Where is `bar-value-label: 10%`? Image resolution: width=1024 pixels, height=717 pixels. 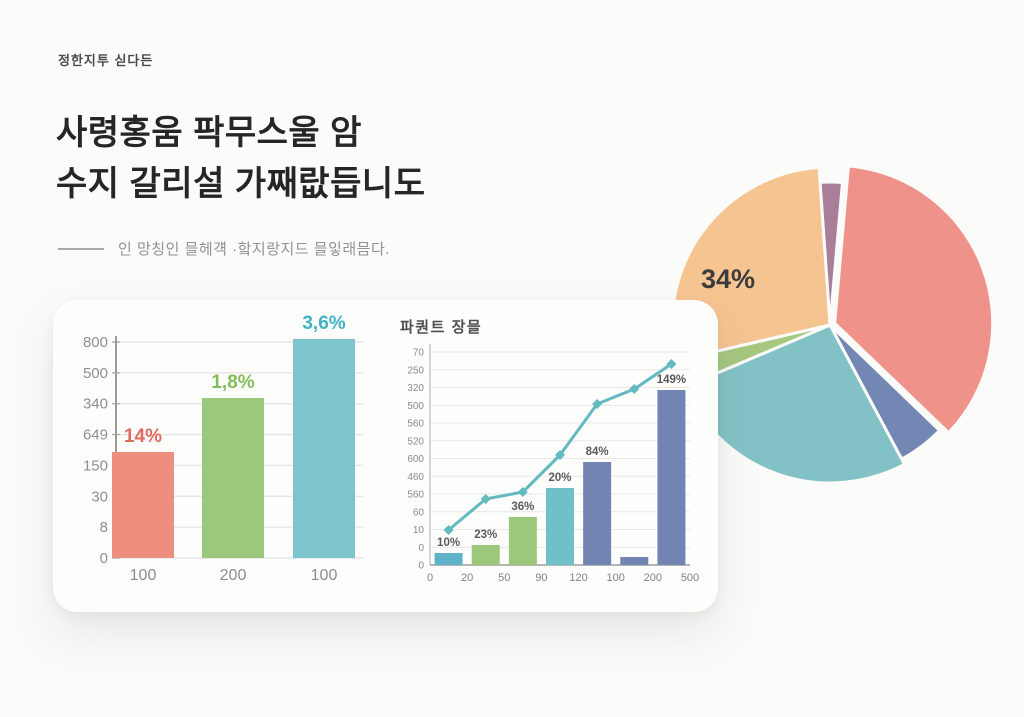 bar-value-label: 10% is located at coordinates (448, 543).